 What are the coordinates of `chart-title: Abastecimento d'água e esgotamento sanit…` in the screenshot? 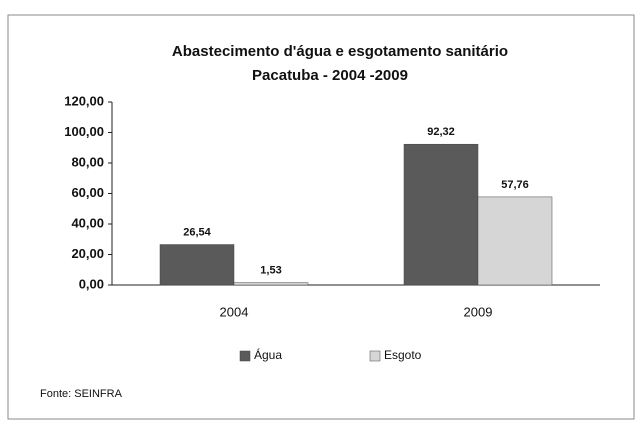 It's located at (340, 51).